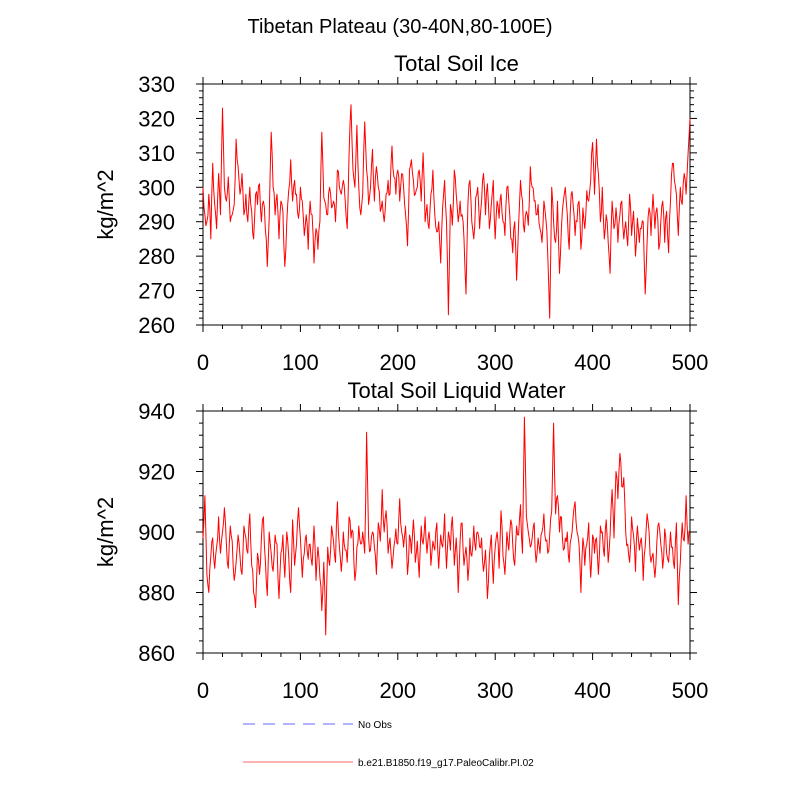 The image size is (800, 800). Describe the element at coordinates (156, 153) in the screenshot. I see `y-tick-label: 310` at that location.